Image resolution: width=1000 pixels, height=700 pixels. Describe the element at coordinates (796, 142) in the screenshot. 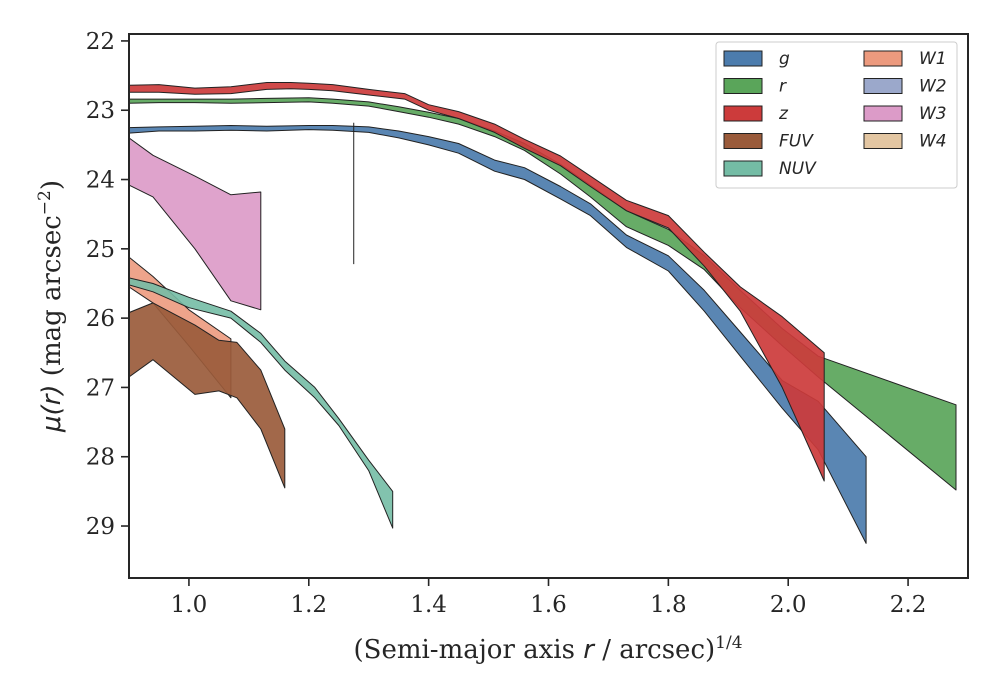

I see `legend-label-fuv: FUV` at that location.